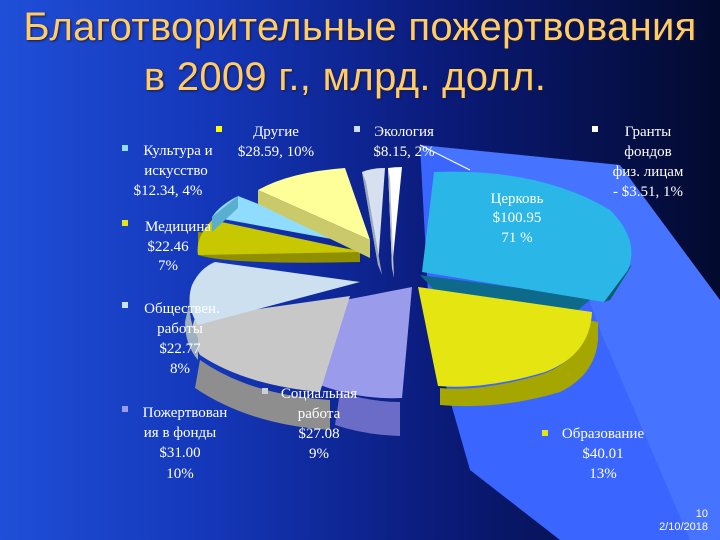 This screenshot has height=540, width=720. Describe the element at coordinates (357, 129) in the screenshot. I see `legend-marker-ecology` at that location.